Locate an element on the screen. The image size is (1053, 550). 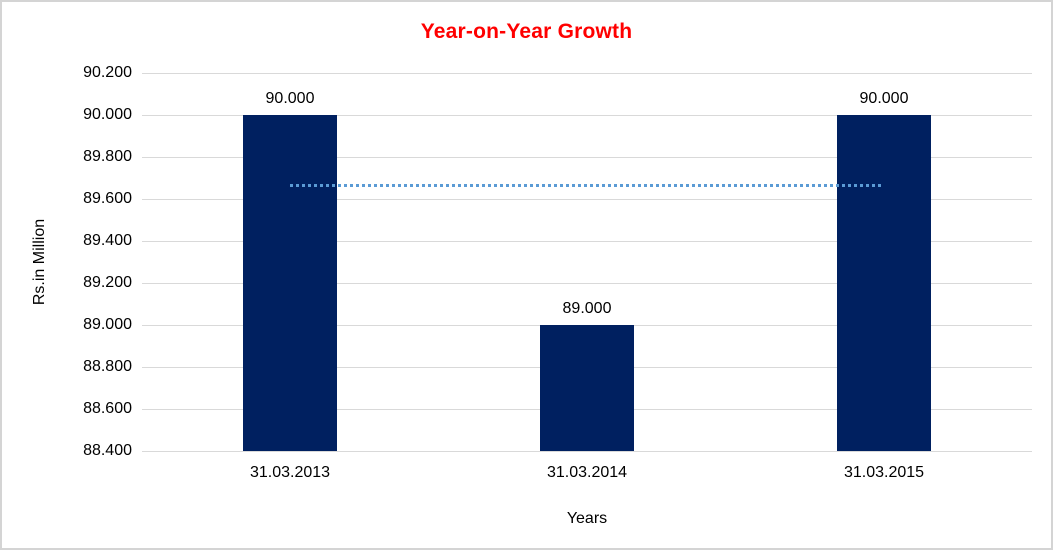
chart-title: Year-on-Year Growth is located at coordinates (526, 31).